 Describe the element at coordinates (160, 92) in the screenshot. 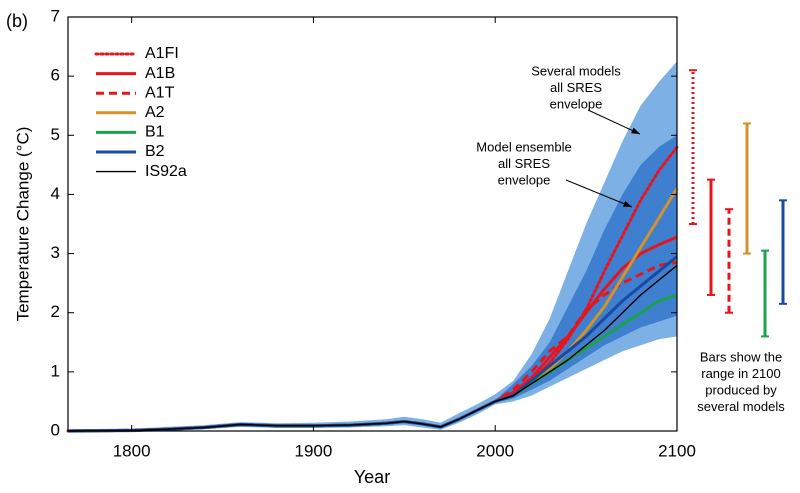

I see `legend-label: A1T` at that location.